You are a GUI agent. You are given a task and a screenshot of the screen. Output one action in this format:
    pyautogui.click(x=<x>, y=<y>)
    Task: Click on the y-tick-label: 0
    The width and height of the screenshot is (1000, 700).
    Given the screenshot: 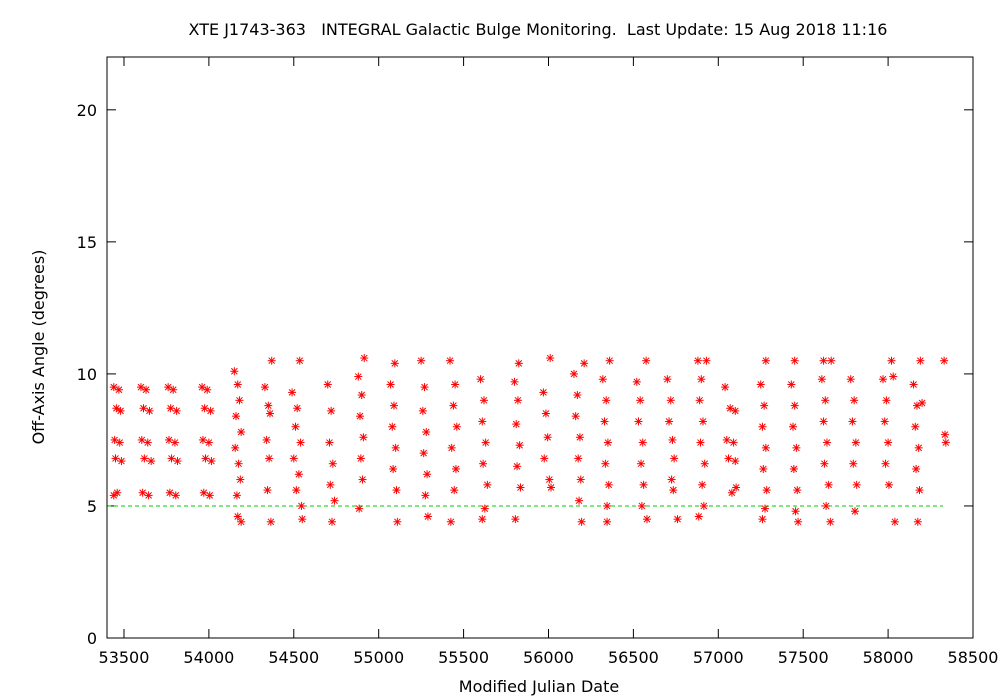 What is the action you would take?
    pyautogui.click(x=92, y=638)
    